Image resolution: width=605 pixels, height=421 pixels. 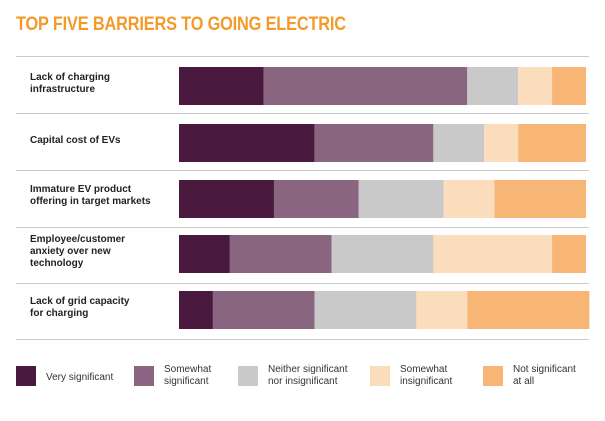 I want to click on category-label: Lack of grid capacity for charging, so click(x=80, y=307).